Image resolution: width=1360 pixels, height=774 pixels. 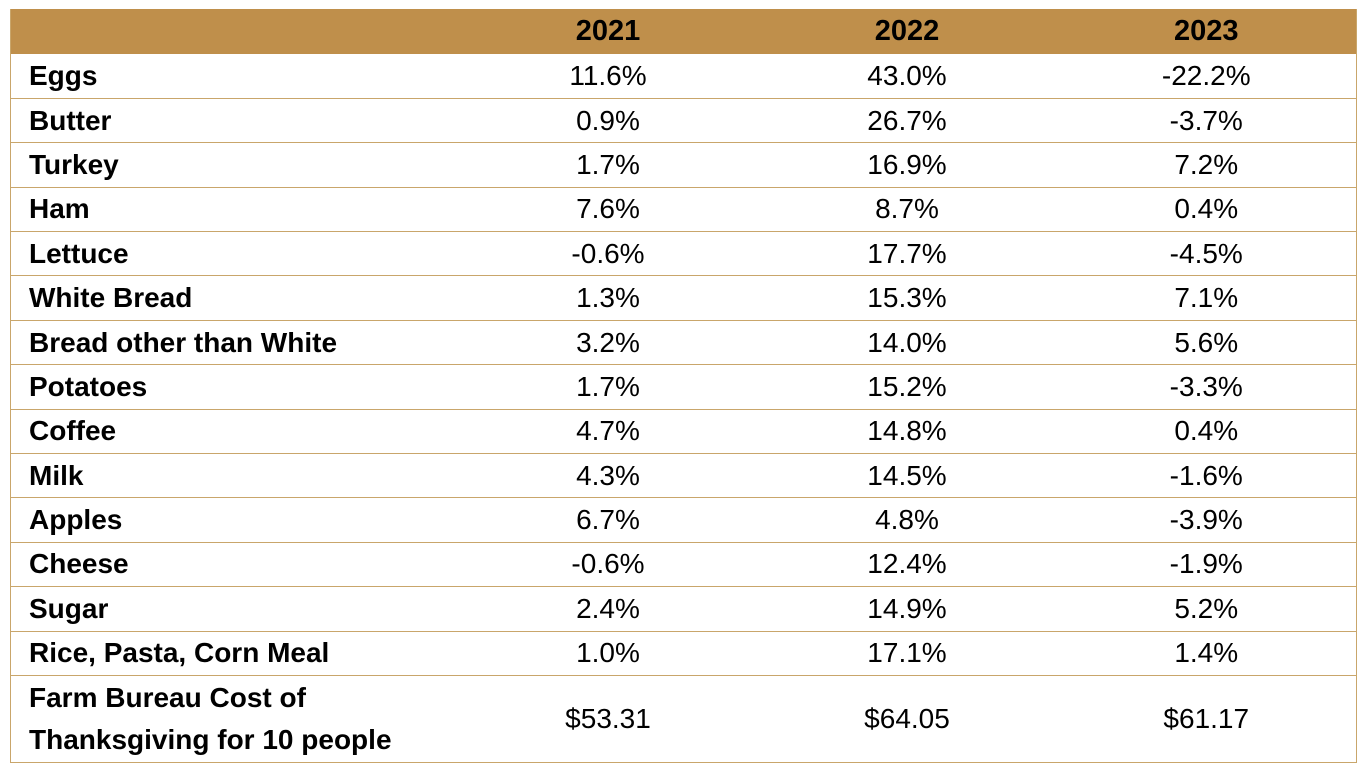 I want to click on row-label: Sugar, so click(x=234, y=609).